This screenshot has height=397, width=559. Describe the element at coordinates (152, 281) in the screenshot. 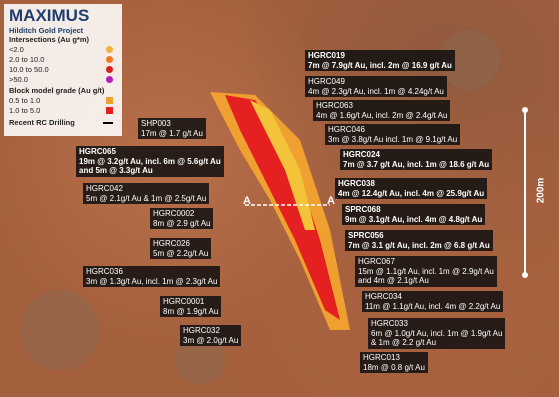

I see `intercept: 3m @ 1.3g/t Au, incl. 1m @ 2.3g/t Au` at that location.